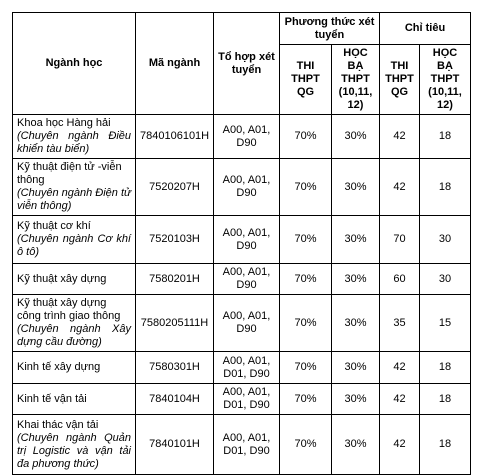  Describe the element at coordinates (174, 399) in the screenshot. I see `major-code-cell: 7840104H` at that location.